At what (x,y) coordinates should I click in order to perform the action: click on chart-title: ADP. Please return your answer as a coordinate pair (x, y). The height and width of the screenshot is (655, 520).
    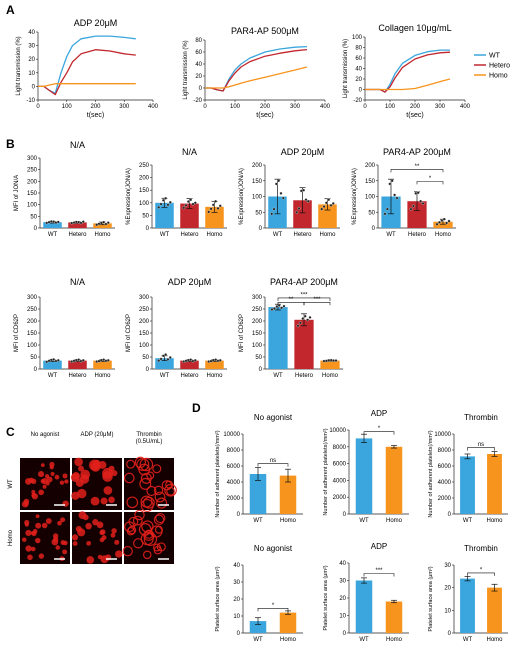
    Looking at the image, I should click on (379, 413).